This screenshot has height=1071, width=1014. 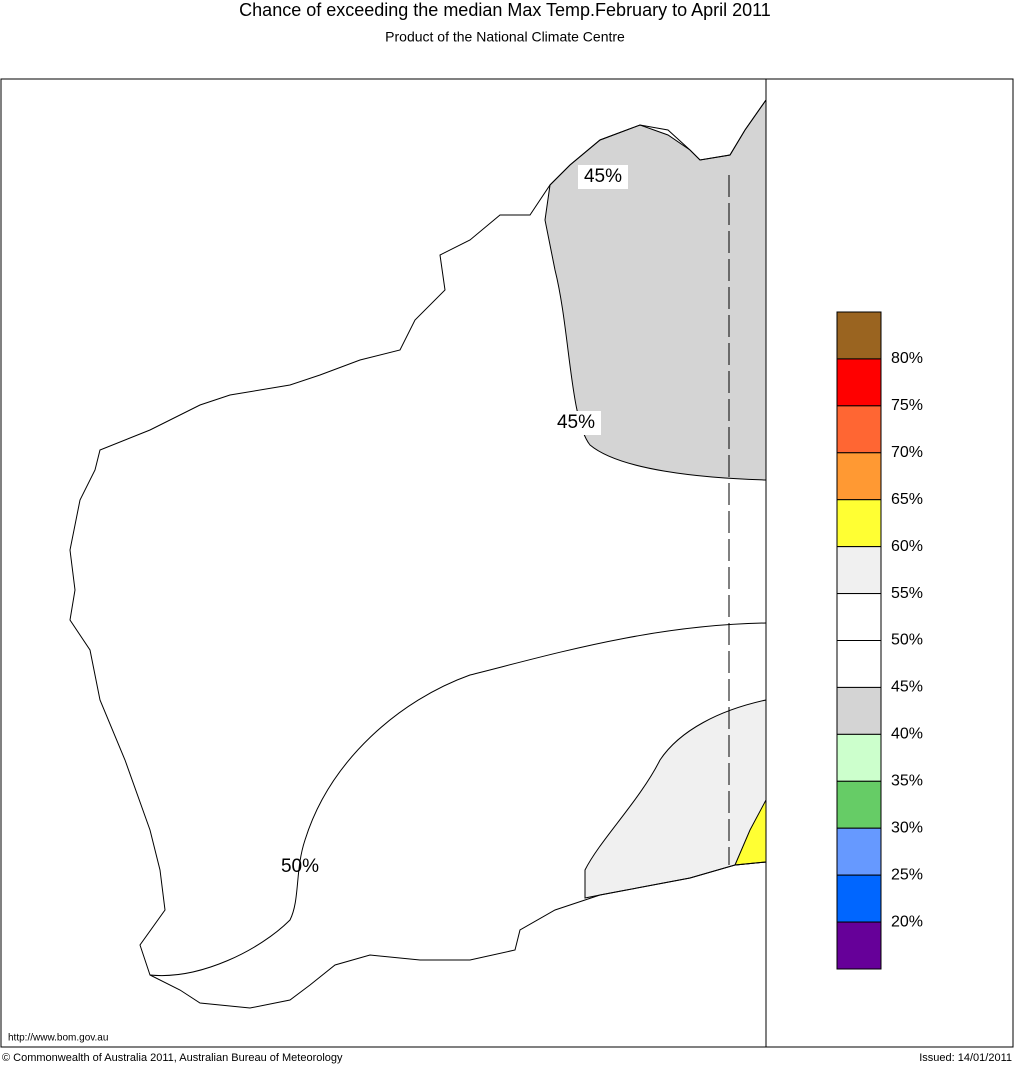 What do you see at coordinates (965, 1058) in the screenshot?
I see `issued-date: Issued: 14/01/2011` at bounding box center [965, 1058].